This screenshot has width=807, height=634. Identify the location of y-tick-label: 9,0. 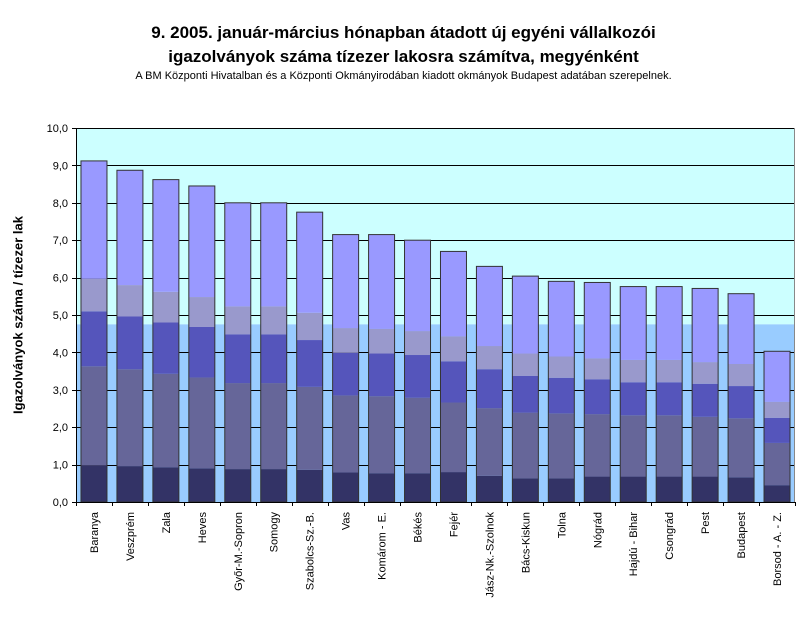
(60, 166).